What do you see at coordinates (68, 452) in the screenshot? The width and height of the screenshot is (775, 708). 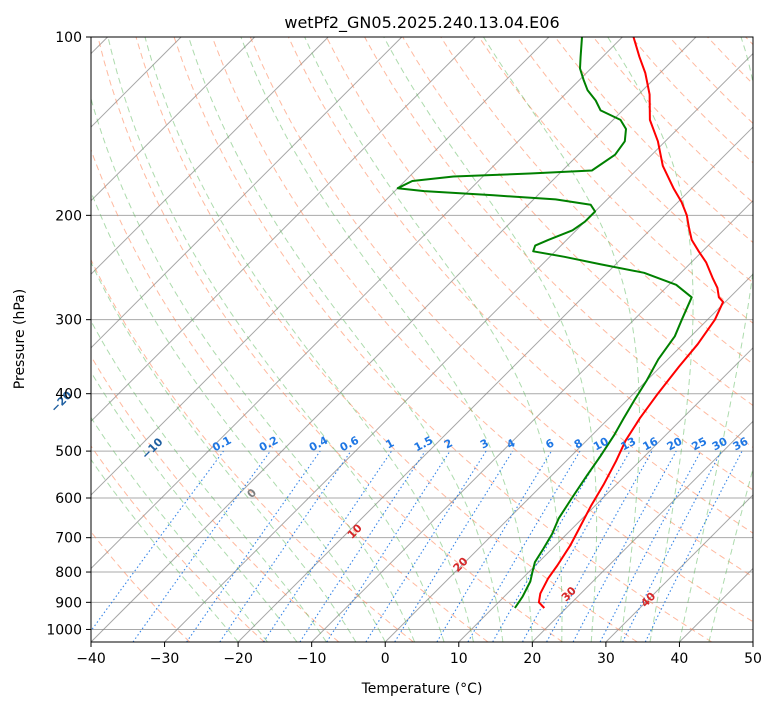 I see `y-tick-label: 500` at bounding box center [68, 452].